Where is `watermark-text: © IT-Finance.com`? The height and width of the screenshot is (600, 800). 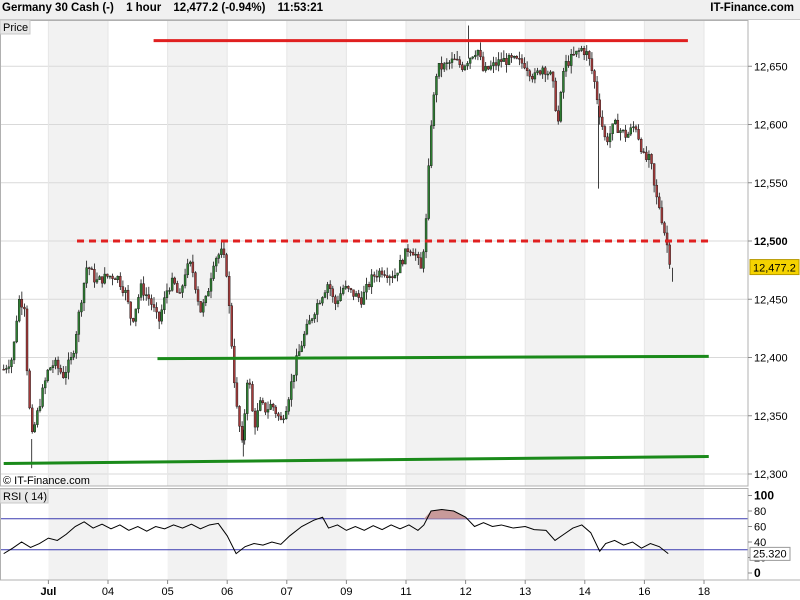 watermark-text: © IT-Finance.com is located at coordinates (46, 481).